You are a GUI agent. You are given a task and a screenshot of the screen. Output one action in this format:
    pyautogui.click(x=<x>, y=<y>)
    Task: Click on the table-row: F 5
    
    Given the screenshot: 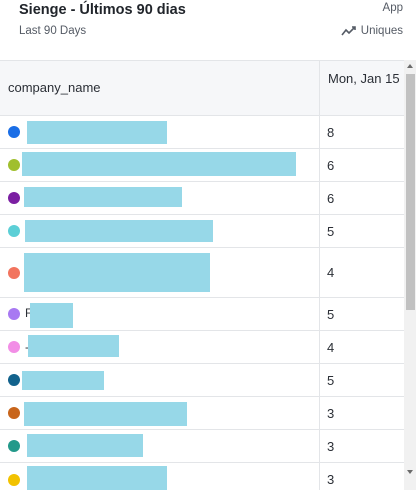 What is the action you would take?
    pyautogui.click(x=202, y=314)
    